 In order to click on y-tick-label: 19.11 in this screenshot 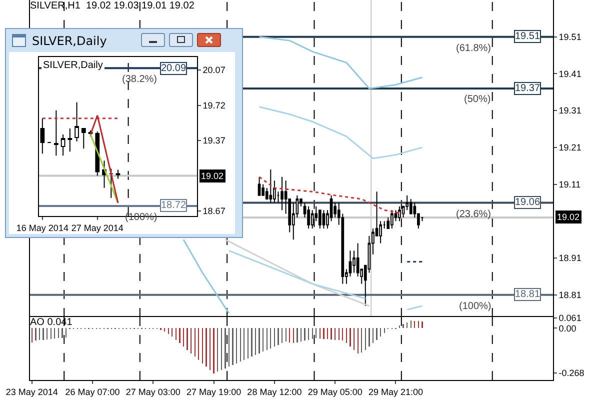, I will do `click(569, 184)`.